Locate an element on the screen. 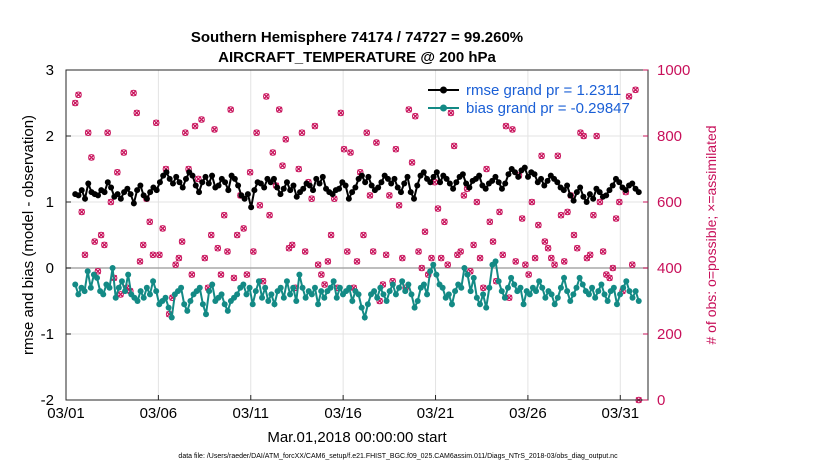 Image resolution: width=830 pixels, height=470 pixels. y-tick-label-left: -1 is located at coordinates (47, 334).